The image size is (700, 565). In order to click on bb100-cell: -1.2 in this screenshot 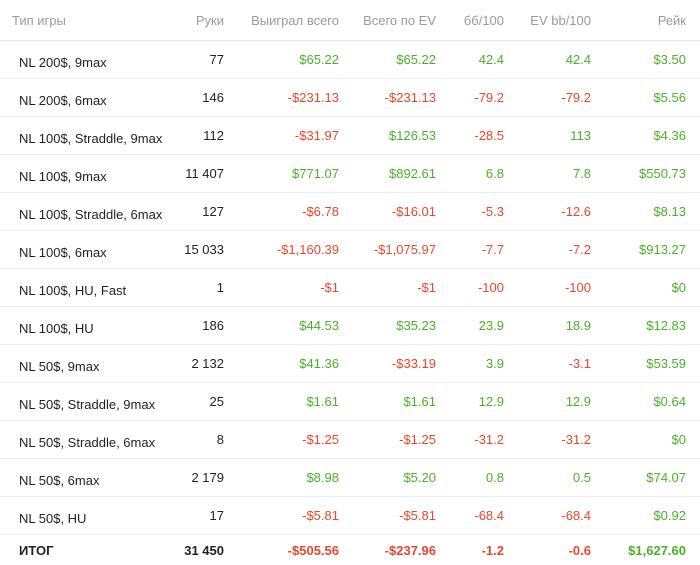, I will do `click(484, 550)`.